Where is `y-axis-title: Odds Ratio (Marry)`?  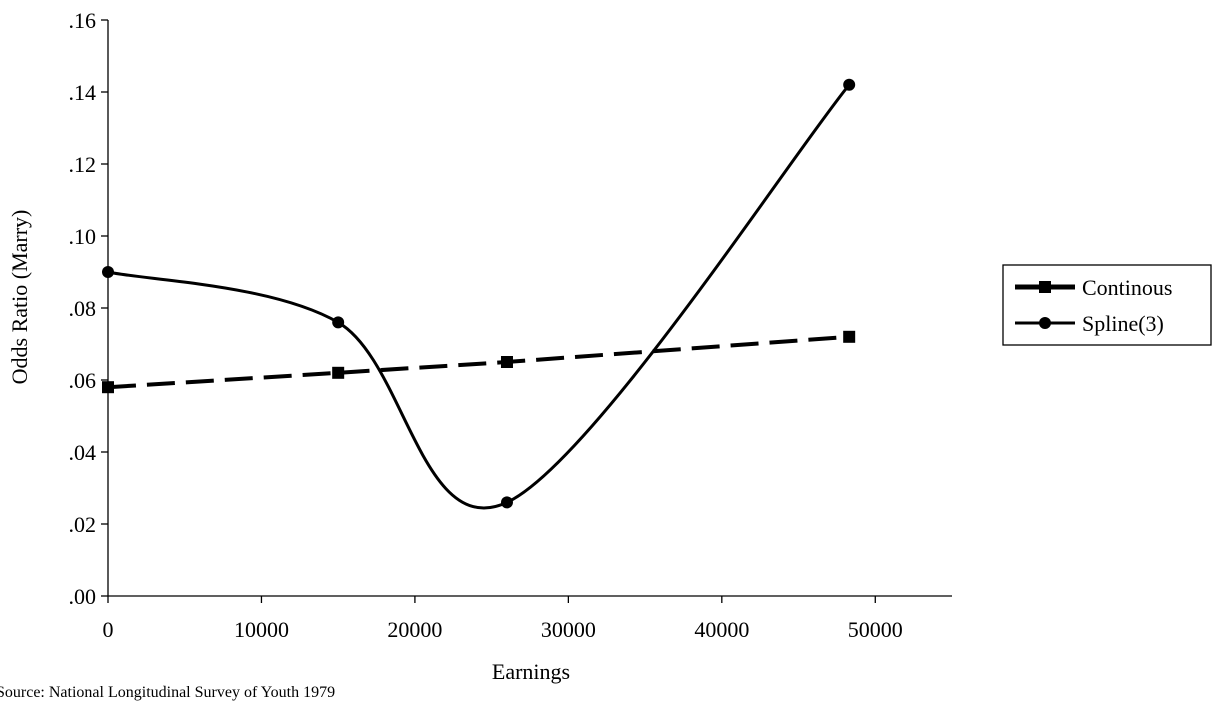 y-axis-title: Odds Ratio (Marry) is located at coordinates (19, 297).